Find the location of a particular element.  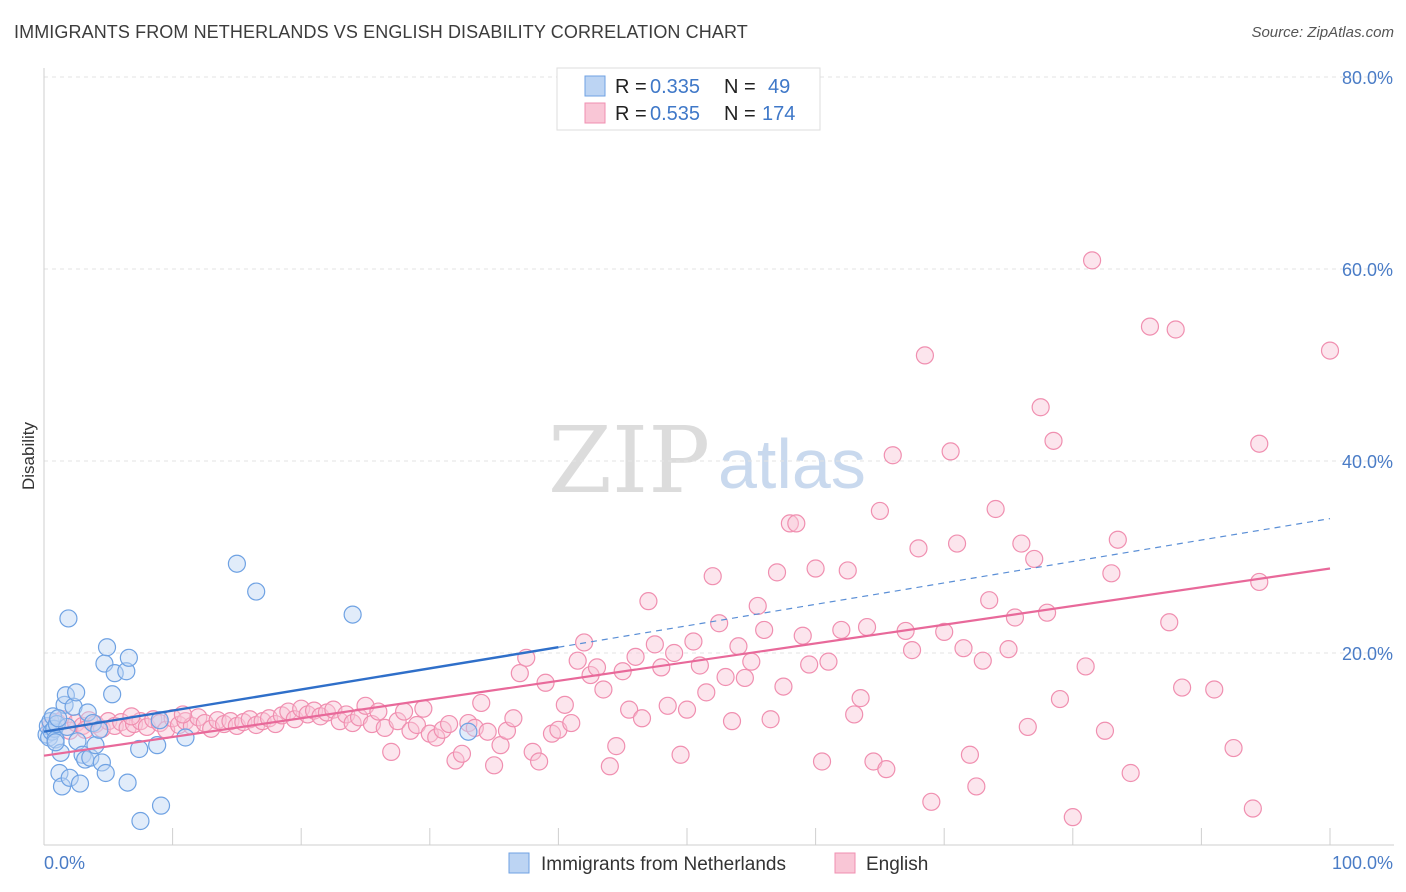

legend-n-label-2: N = is located at coordinates (740, 114).